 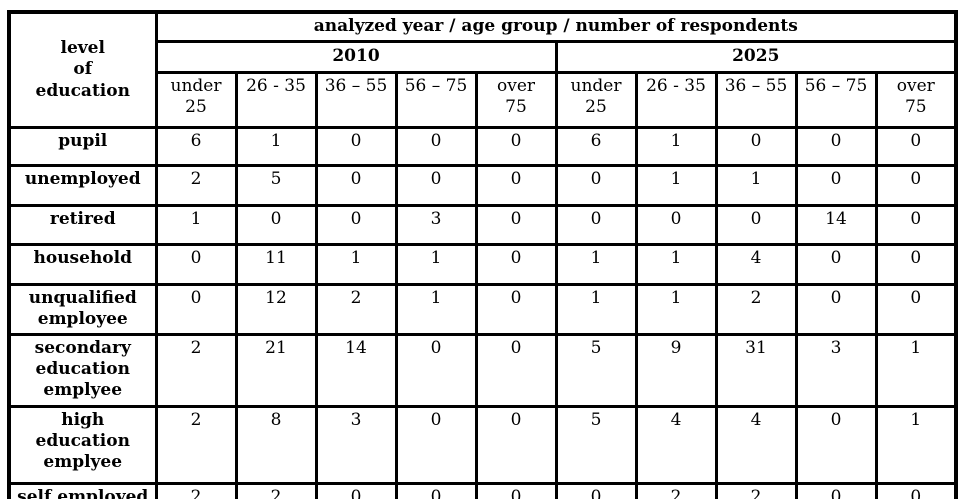 I want to click on corner-header-level-of-education: level of education, so click(x=82, y=69).